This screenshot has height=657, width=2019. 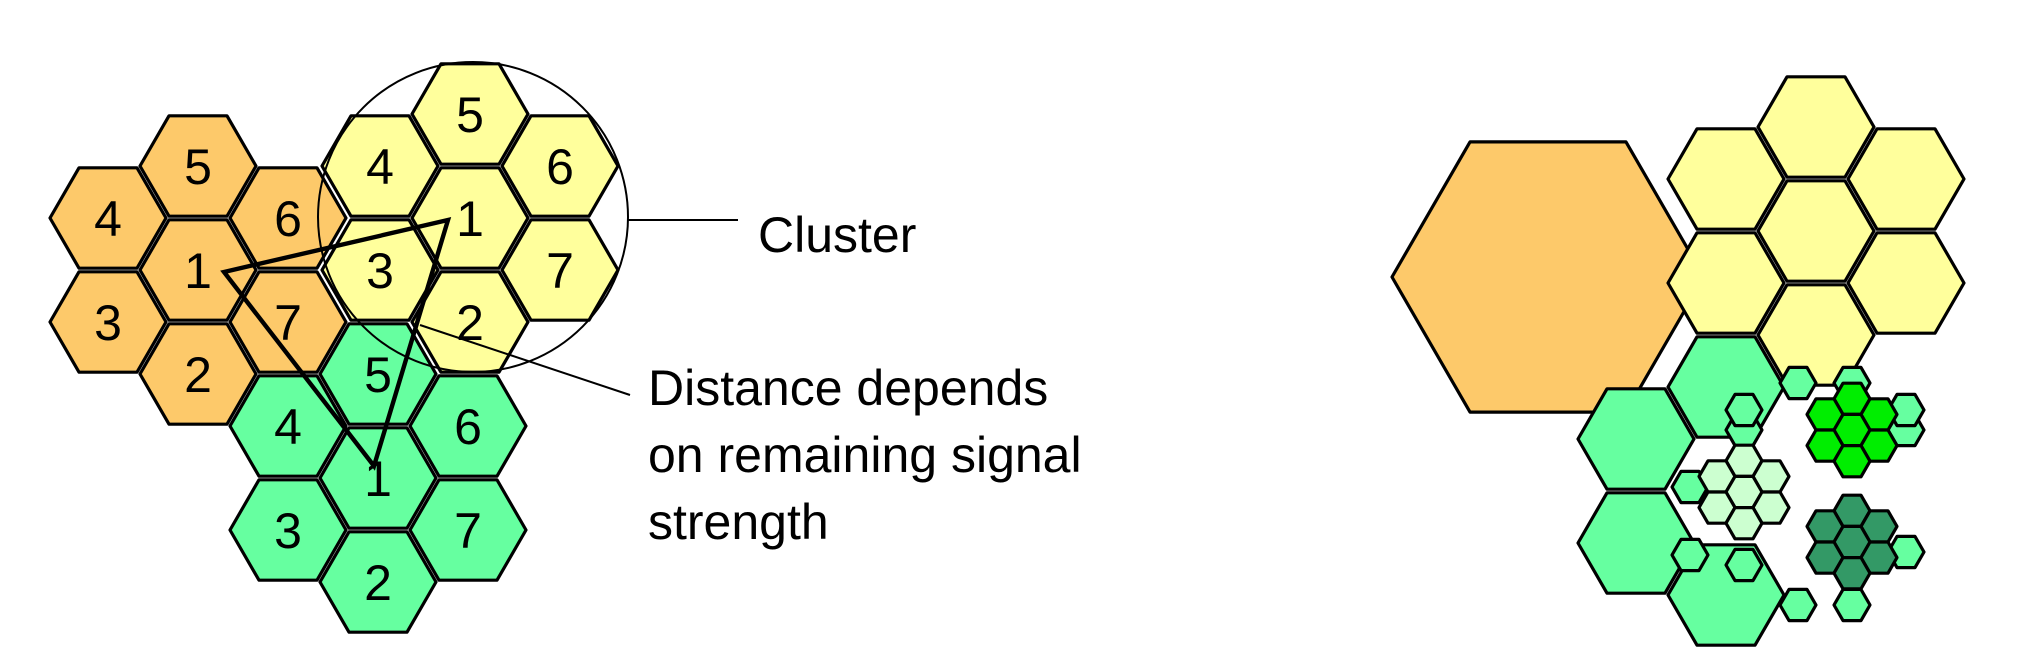 What do you see at coordinates (378, 375) in the screenshot?
I see `green-cell-label: 5` at bounding box center [378, 375].